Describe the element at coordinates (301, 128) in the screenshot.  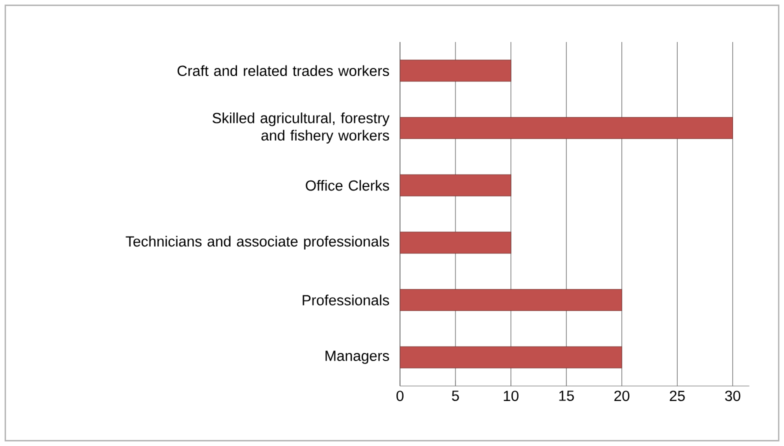
I see `y-tick-label: Skilled agricultural, forestry and fishery workers` at that location.